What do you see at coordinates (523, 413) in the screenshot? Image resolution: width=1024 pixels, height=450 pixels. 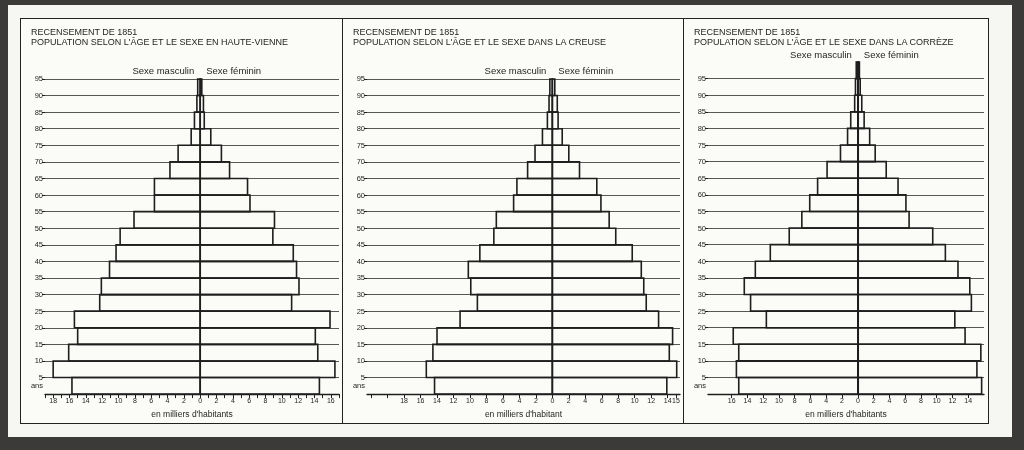 I see `x-axis-title: en milliers d'habitant` at bounding box center [523, 413].